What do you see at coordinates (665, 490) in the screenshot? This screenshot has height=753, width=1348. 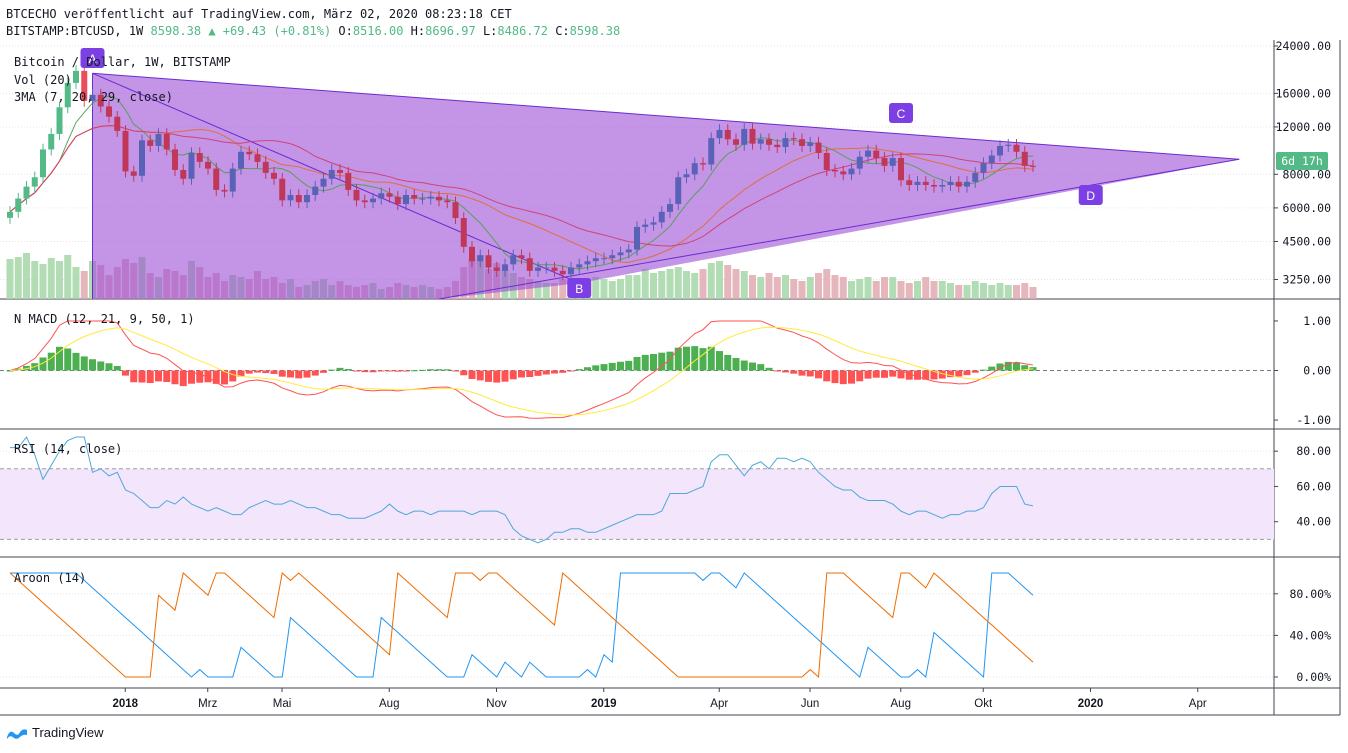 I see `rsi-pane: 80.00 60.00 40.00` at bounding box center [665, 490].